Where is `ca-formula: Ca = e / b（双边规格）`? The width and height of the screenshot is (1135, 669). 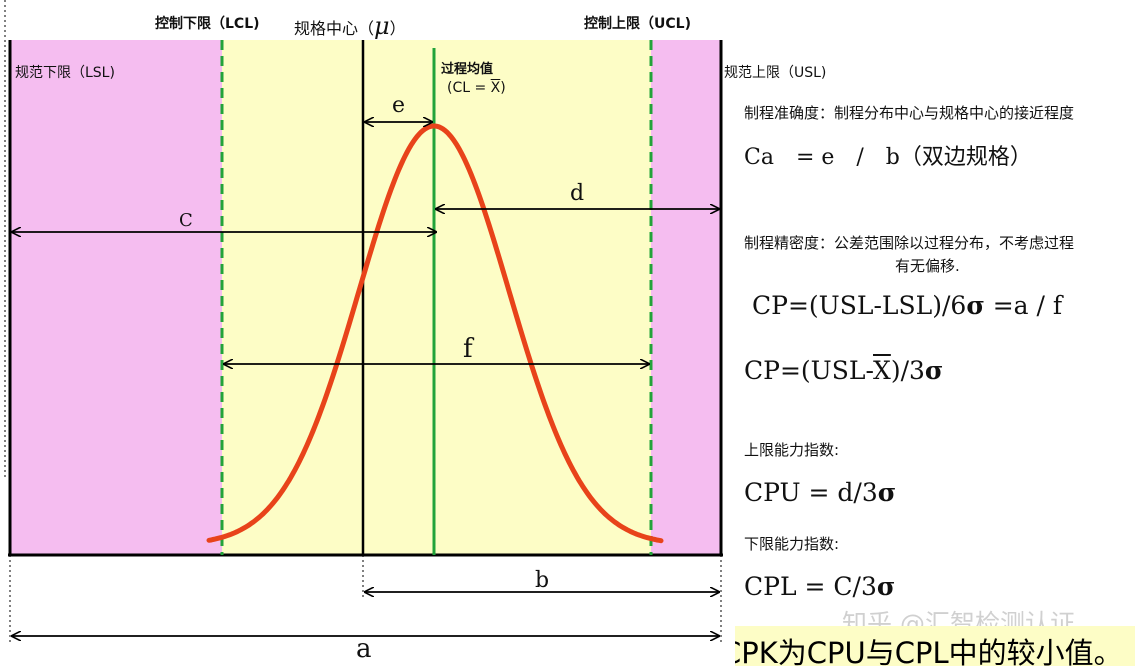
ca-formula: Ca = e / b（双边规格） is located at coordinates (888, 157).